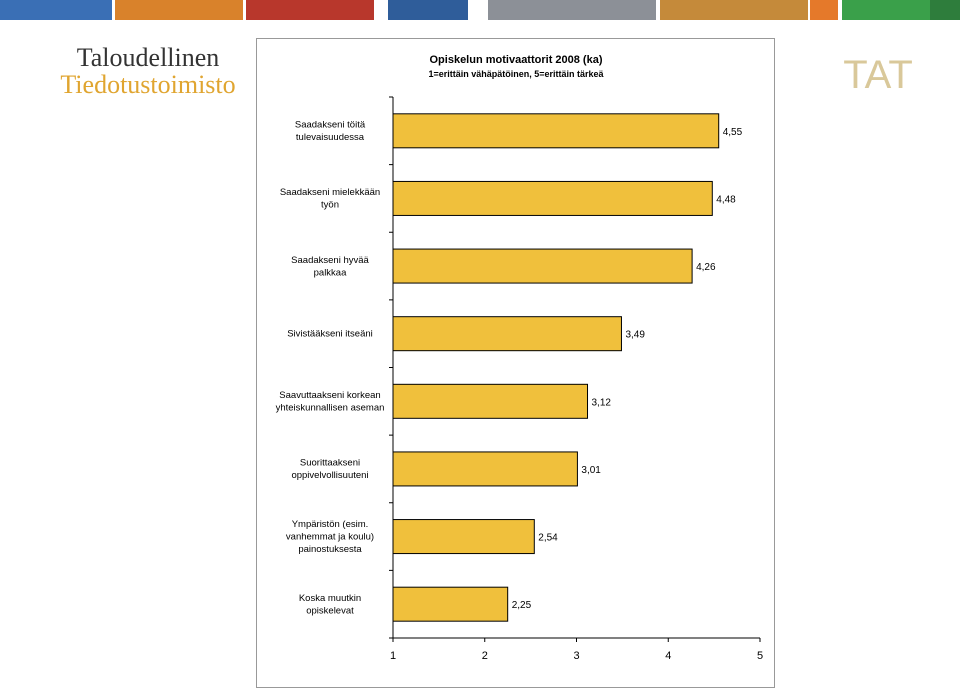 The image size is (960, 689). Describe the element at coordinates (516, 60) in the screenshot. I see `chart-title: Opiskelun motivaattorit 2008 (ka)` at that location.